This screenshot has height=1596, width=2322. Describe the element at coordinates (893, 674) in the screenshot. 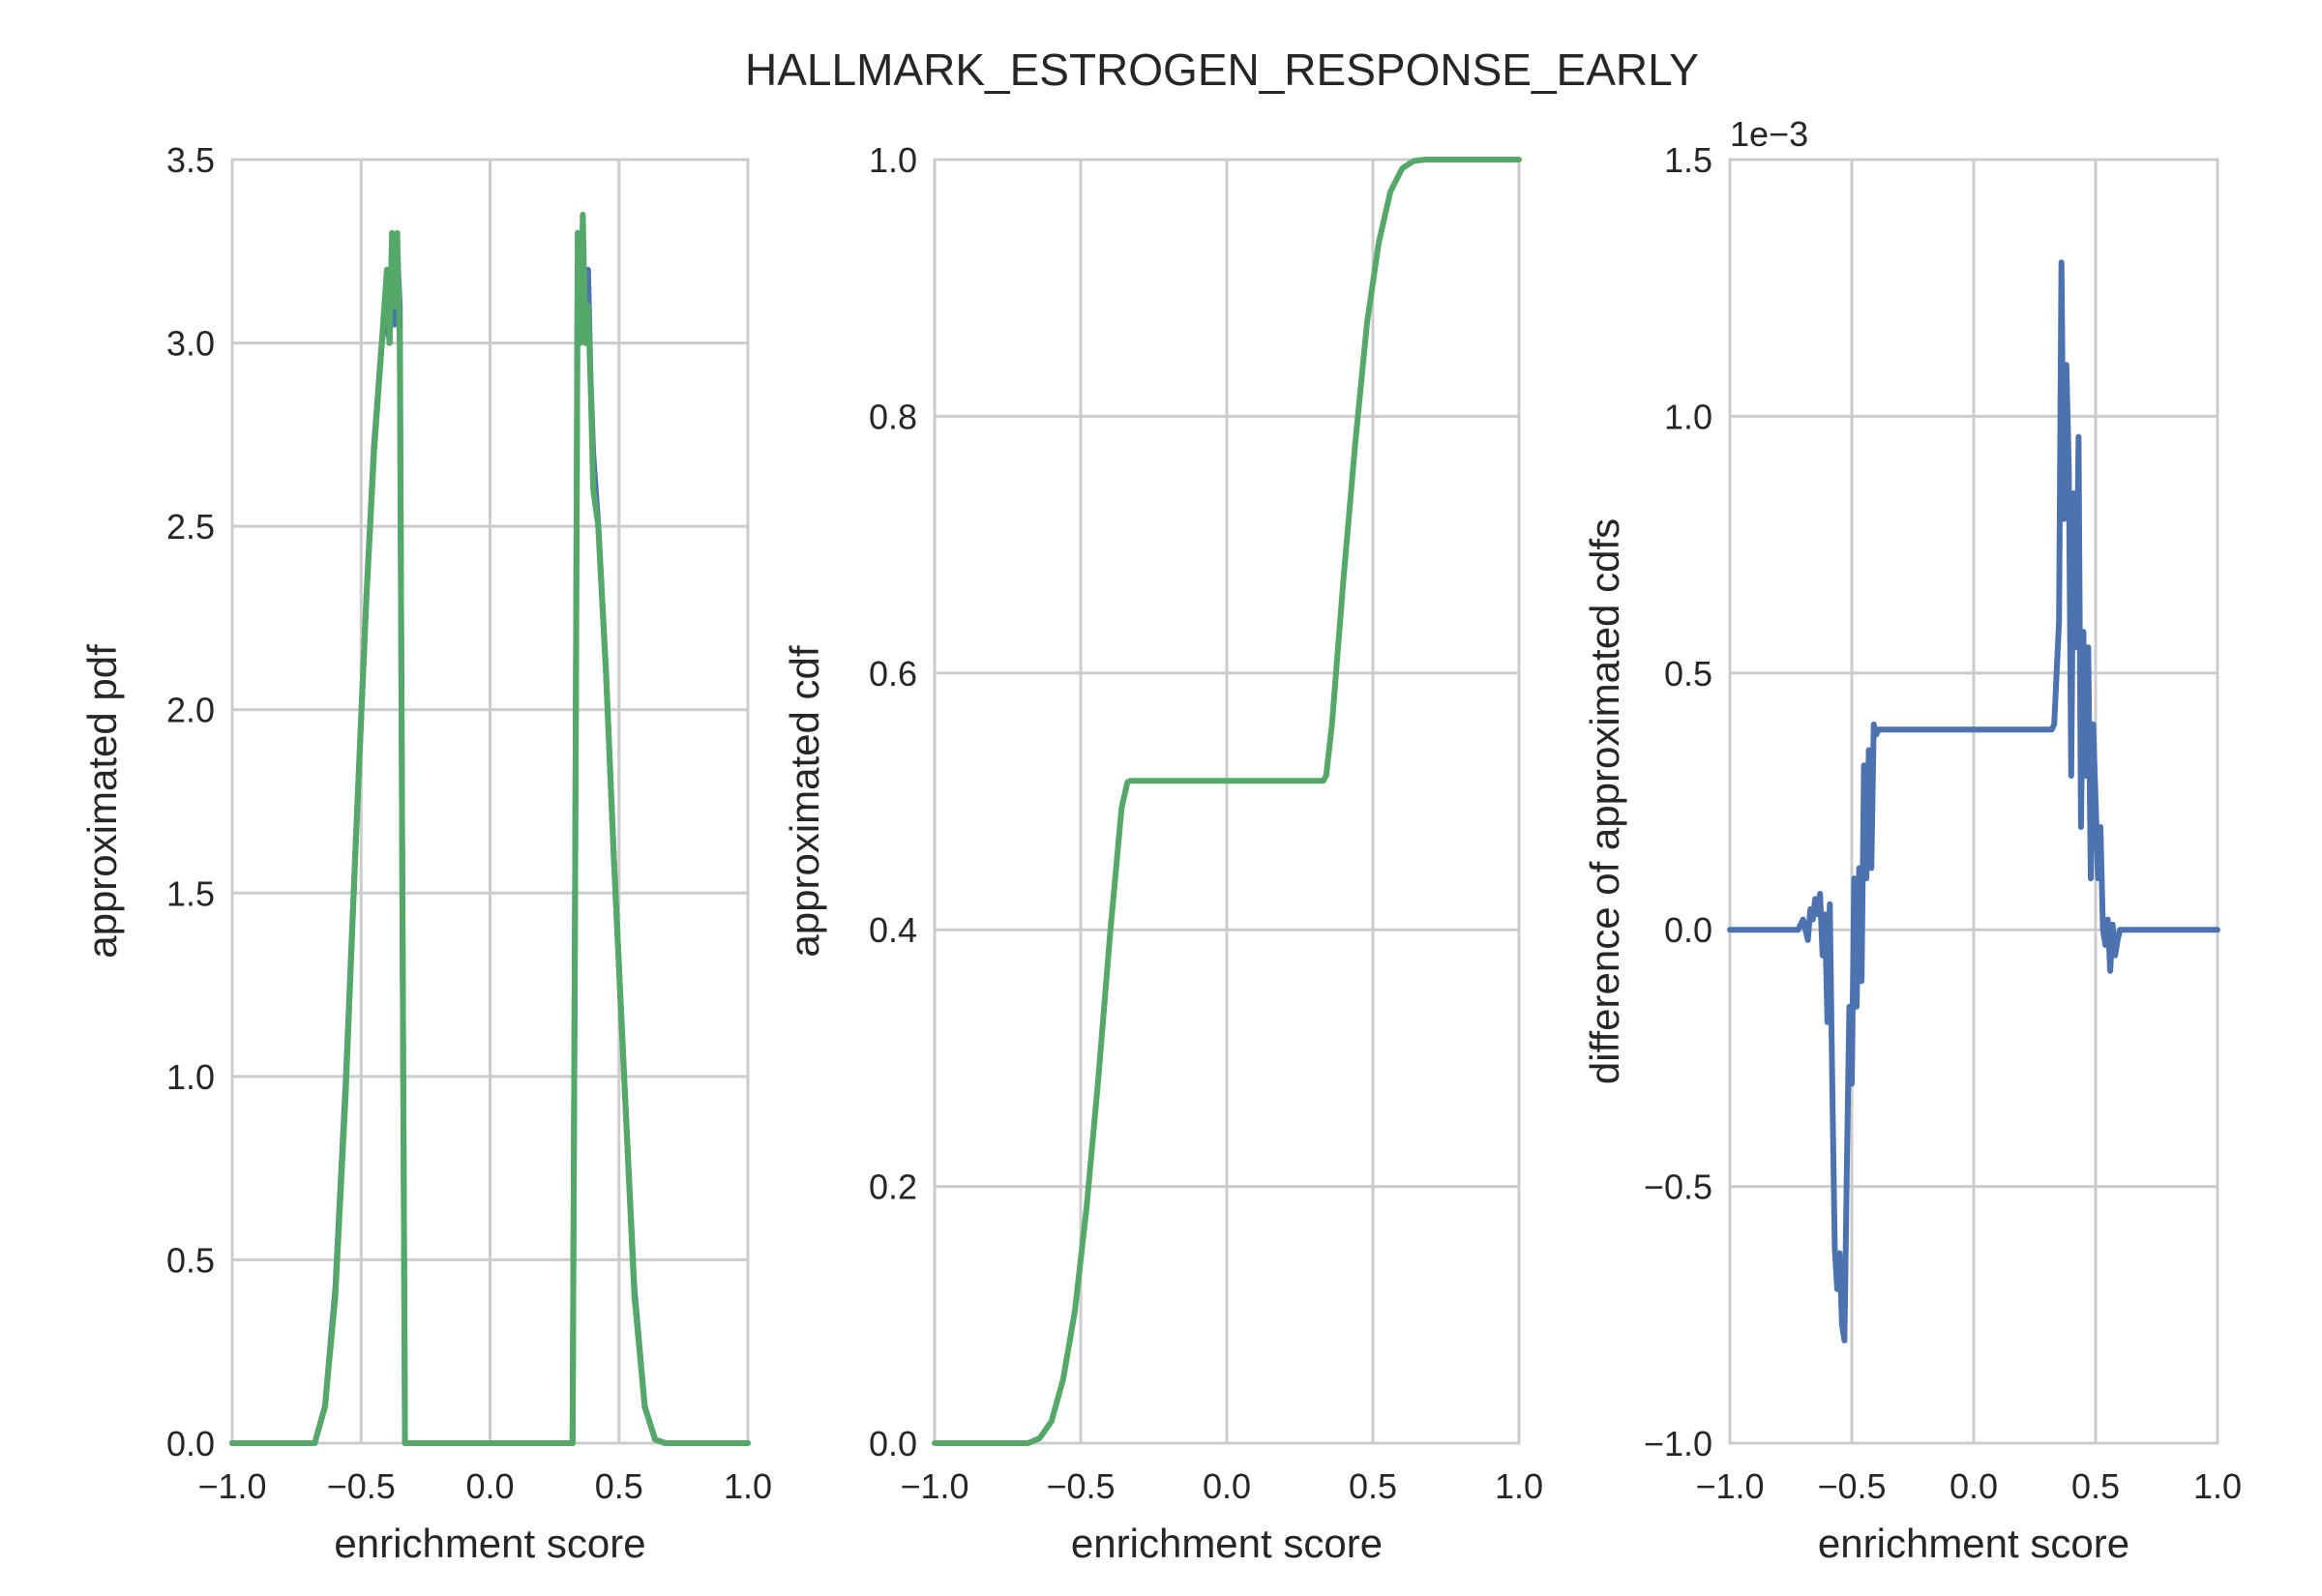

I see `y-tick-label: 0.6` at that location.